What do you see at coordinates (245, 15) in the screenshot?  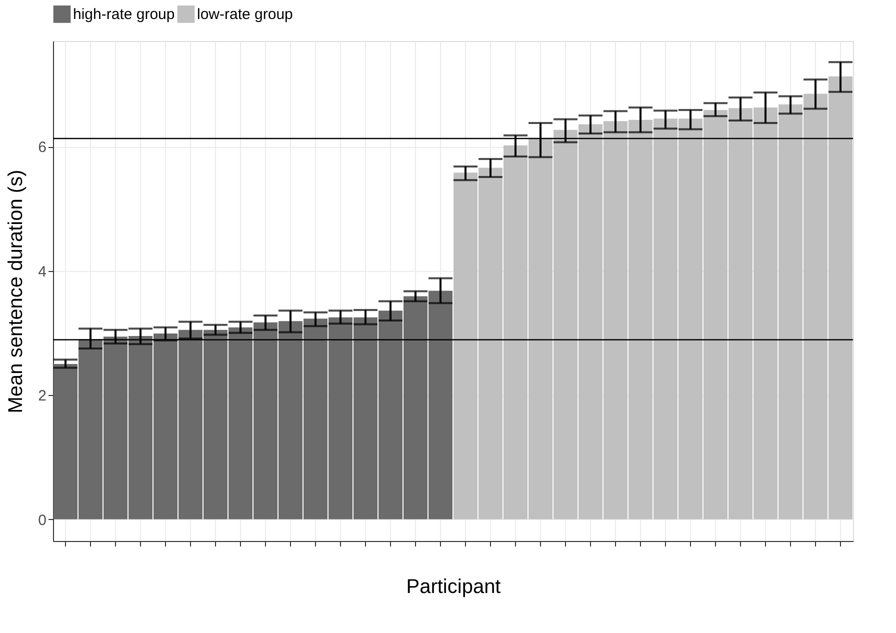 I see `legend-label: low-rate group` at bounding box center [245, 15].